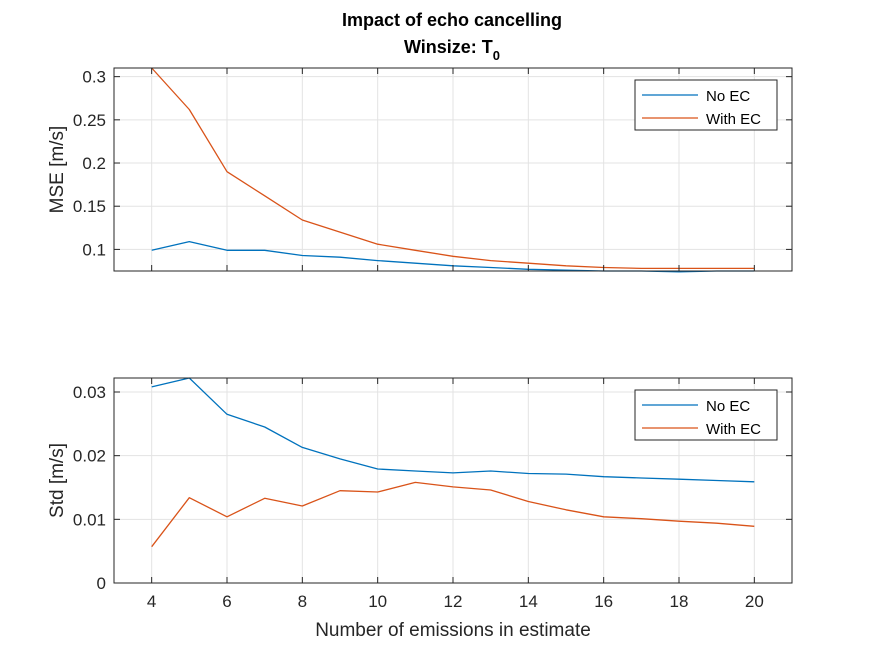  What do you see at coordinates (603, 601) in the screenshot?
I see `std-x-tick-label: 16` at bounding box center [603, 601].